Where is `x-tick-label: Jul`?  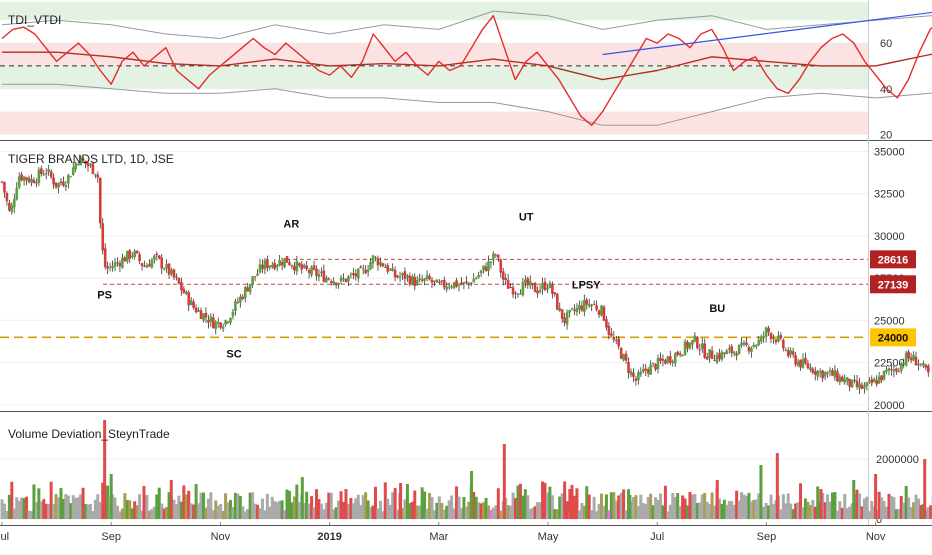
x-tick-label: Jul is located at coordinates (4, 537).